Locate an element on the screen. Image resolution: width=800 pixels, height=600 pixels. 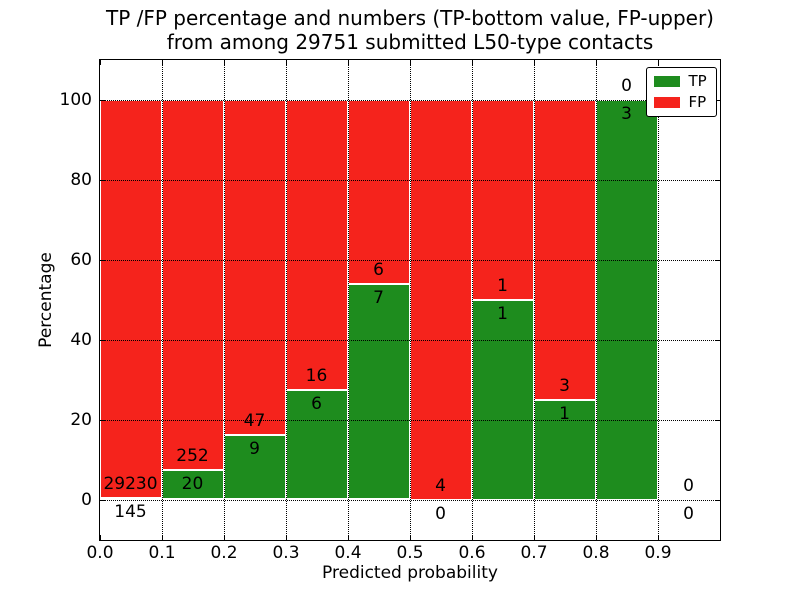
fp-count-label: 252 is located at coordinates (192, 456).